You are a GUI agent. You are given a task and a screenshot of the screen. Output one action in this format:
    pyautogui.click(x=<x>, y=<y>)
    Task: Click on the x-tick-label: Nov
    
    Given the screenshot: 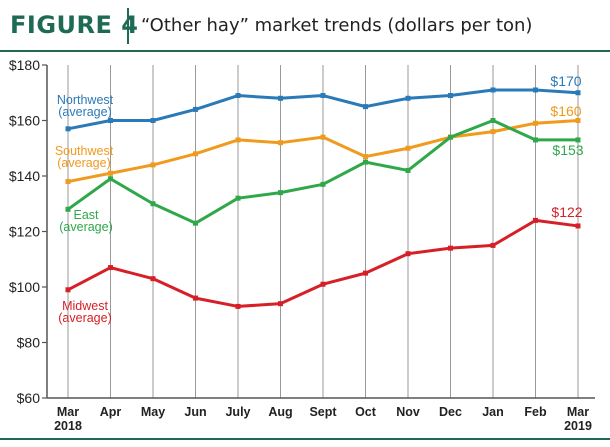 What is the action you would take?
    pyautogui.click(x=408, y=412)
    